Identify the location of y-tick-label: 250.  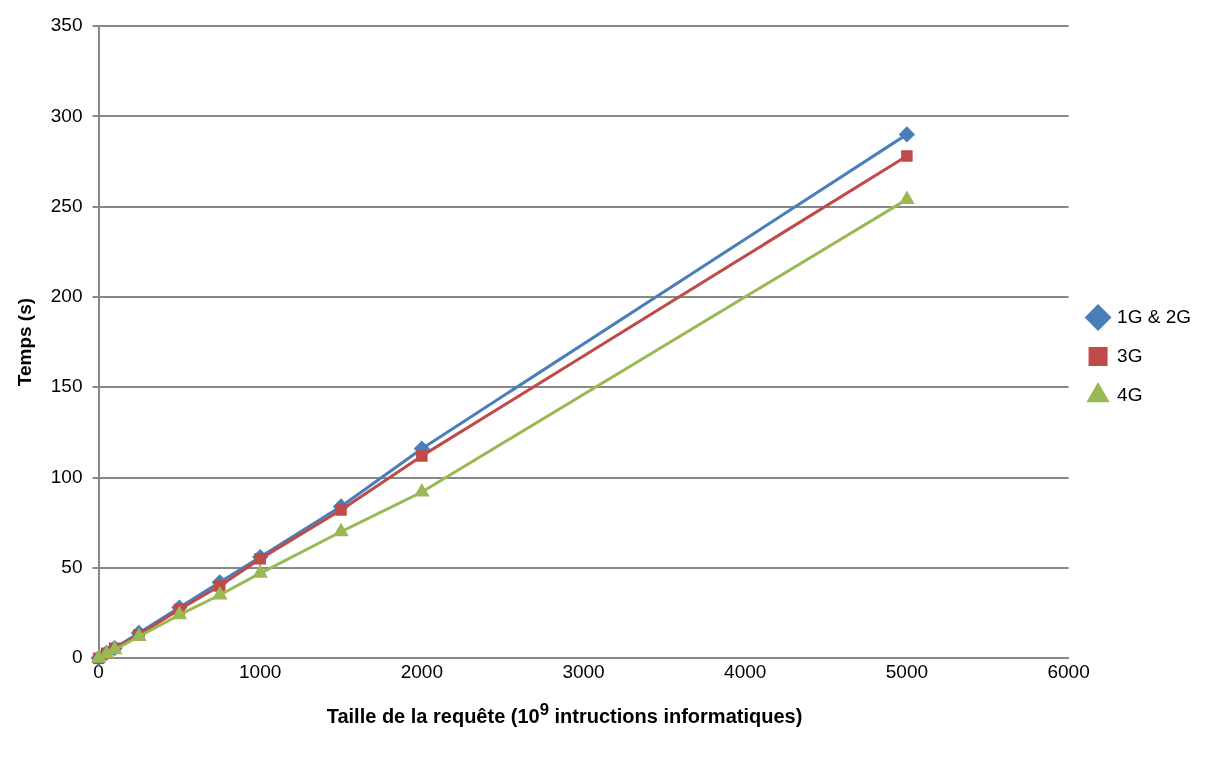
(66, 205).